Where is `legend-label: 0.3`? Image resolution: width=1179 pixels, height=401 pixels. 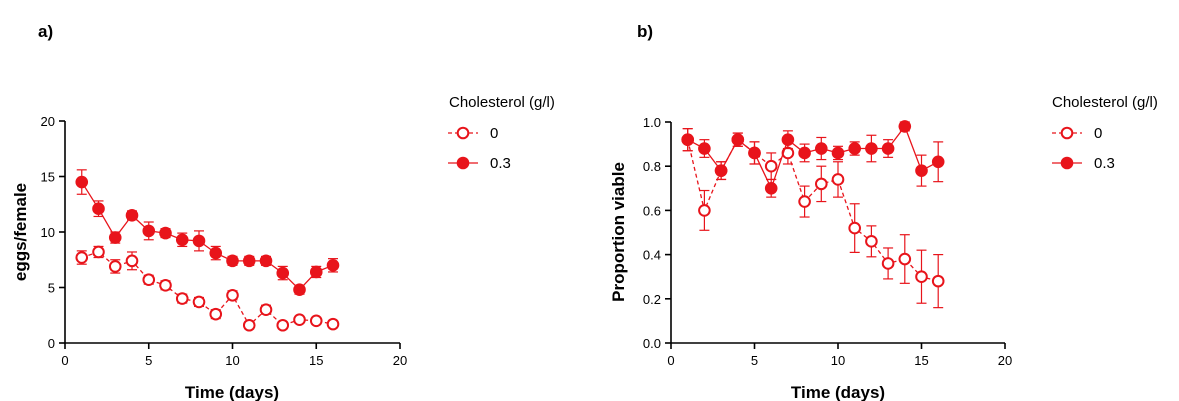 legend-label: 0.3 is located at coordinates (1104, 163).